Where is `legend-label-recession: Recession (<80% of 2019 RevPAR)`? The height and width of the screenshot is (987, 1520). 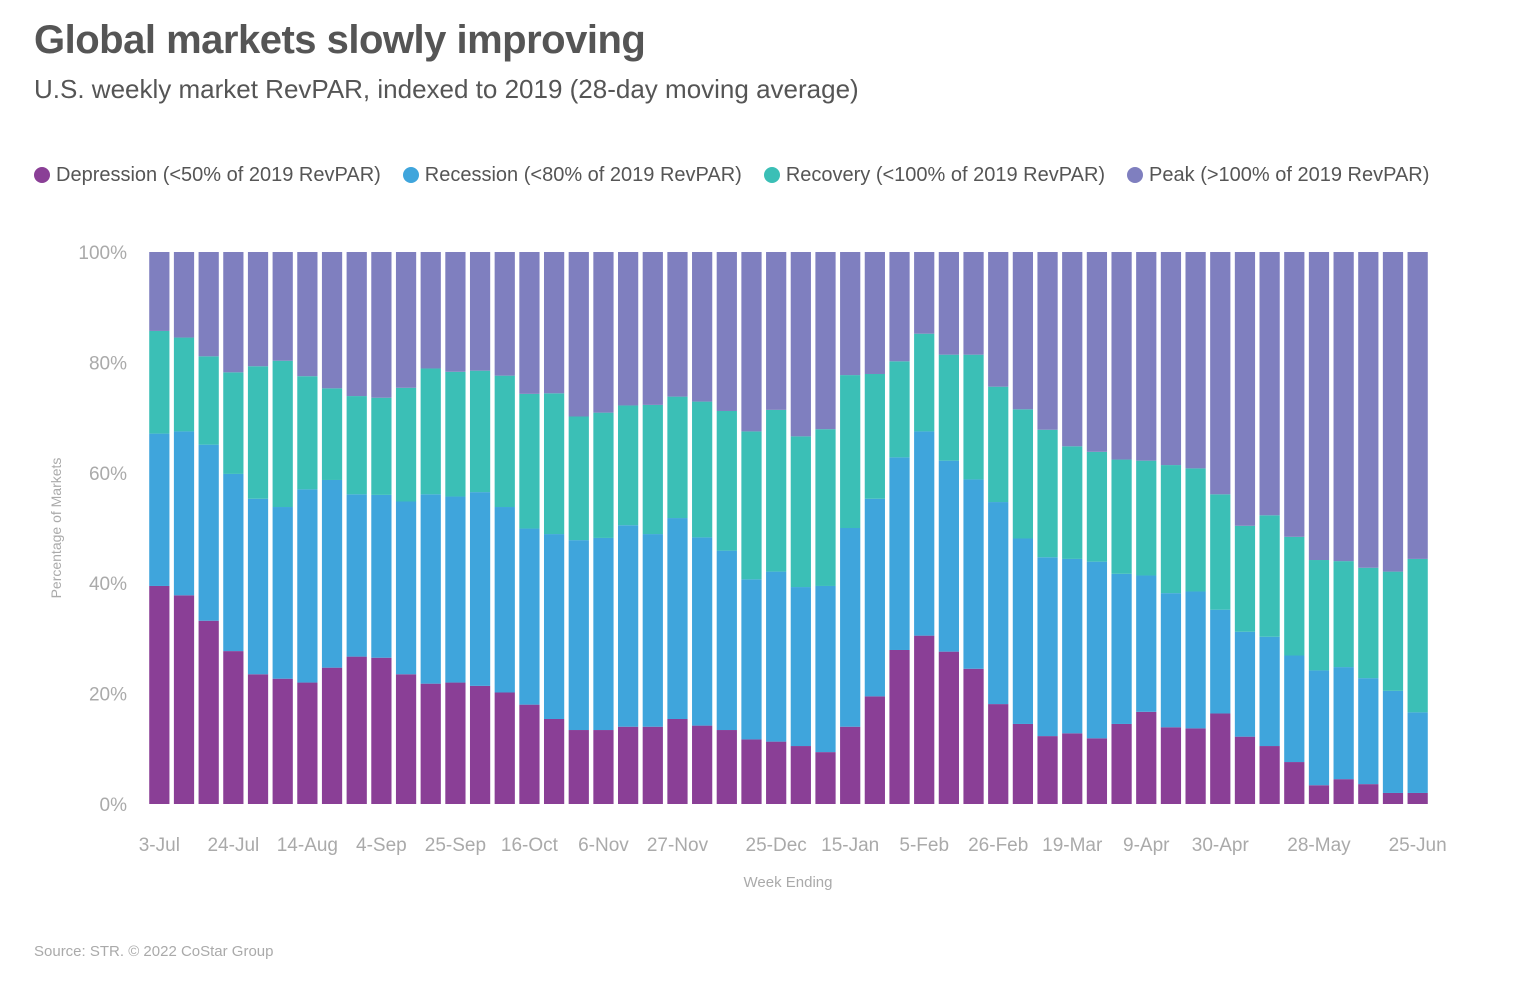
legend-label-recession: Recession (<80% of 2019 RevPAR) is located at coordinates (583, 174).